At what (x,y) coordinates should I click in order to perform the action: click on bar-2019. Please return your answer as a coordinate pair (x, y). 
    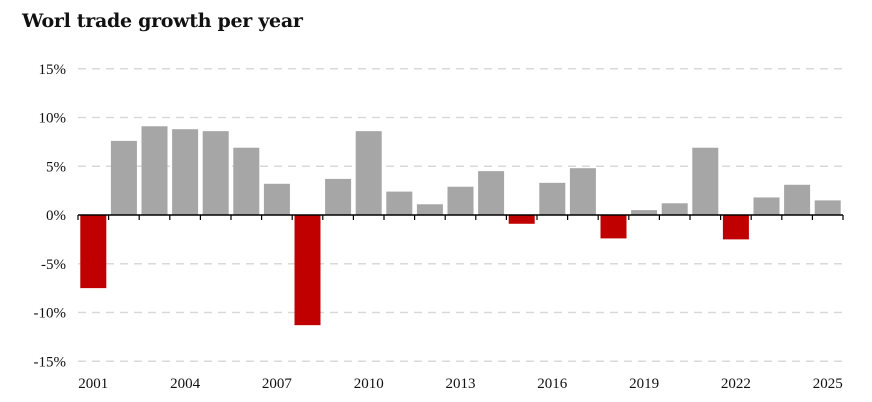
    Looking at the image, I should click on (644, 212).